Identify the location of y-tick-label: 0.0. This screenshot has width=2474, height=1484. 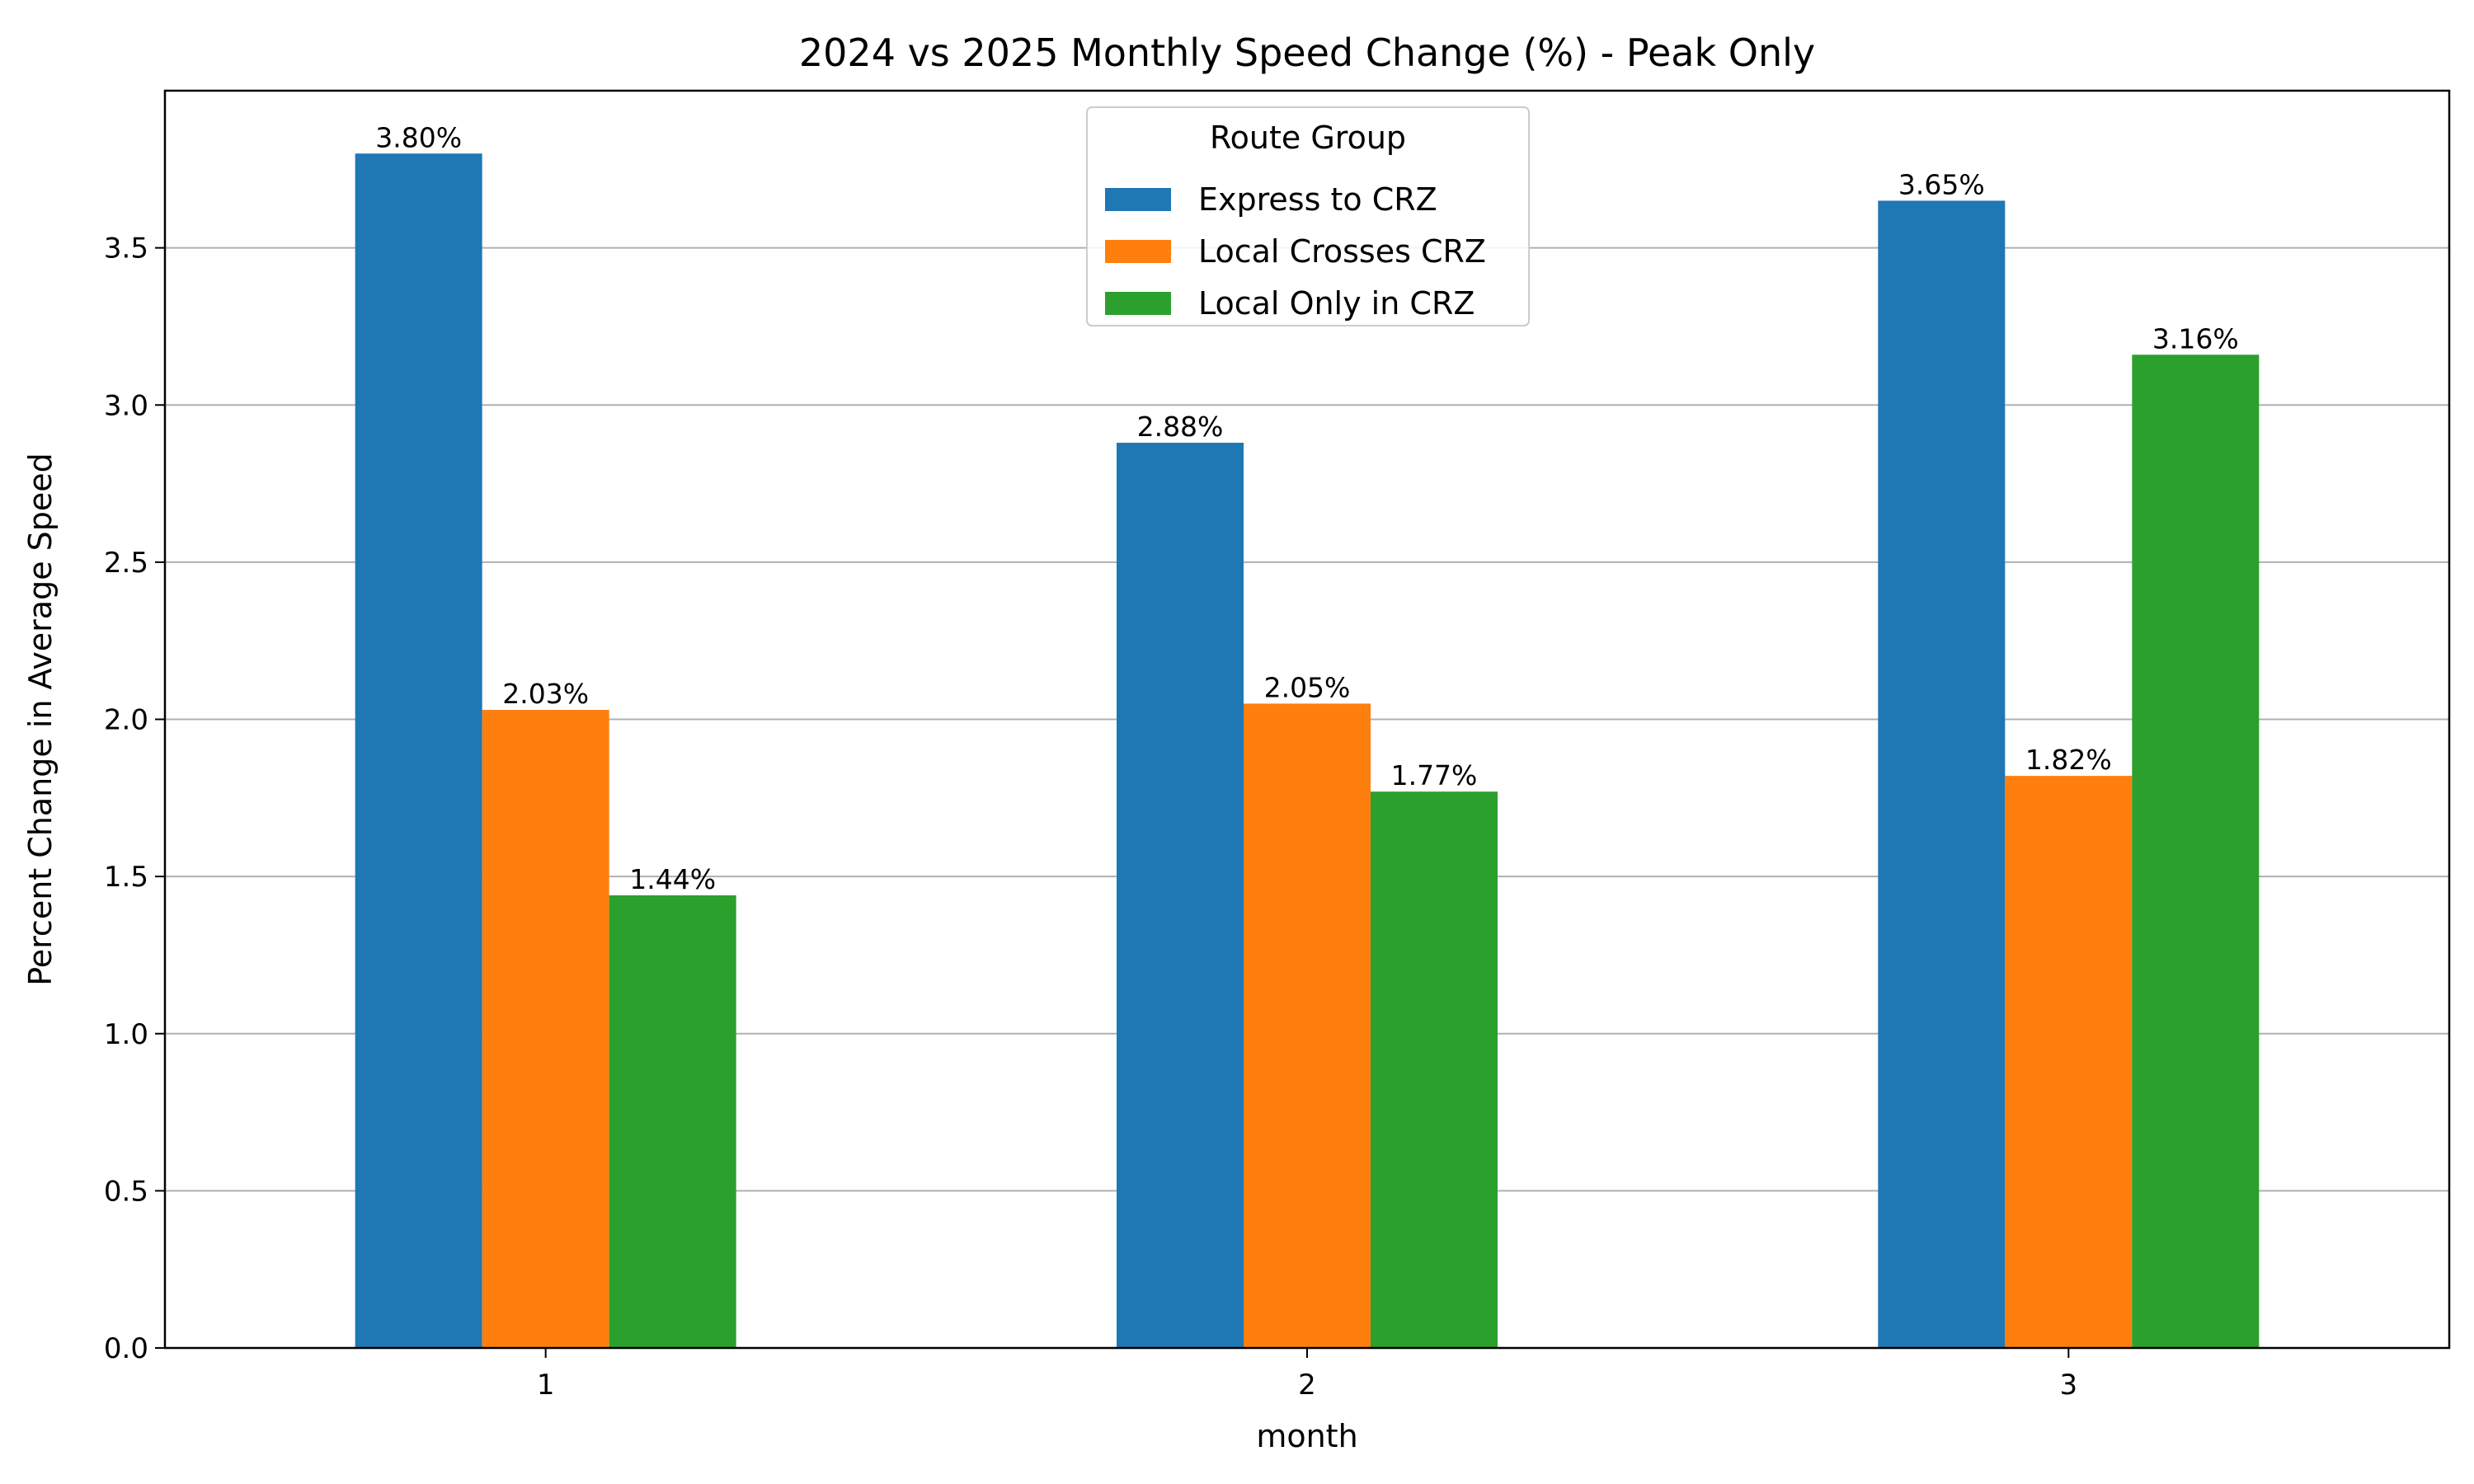
(126, 1348).